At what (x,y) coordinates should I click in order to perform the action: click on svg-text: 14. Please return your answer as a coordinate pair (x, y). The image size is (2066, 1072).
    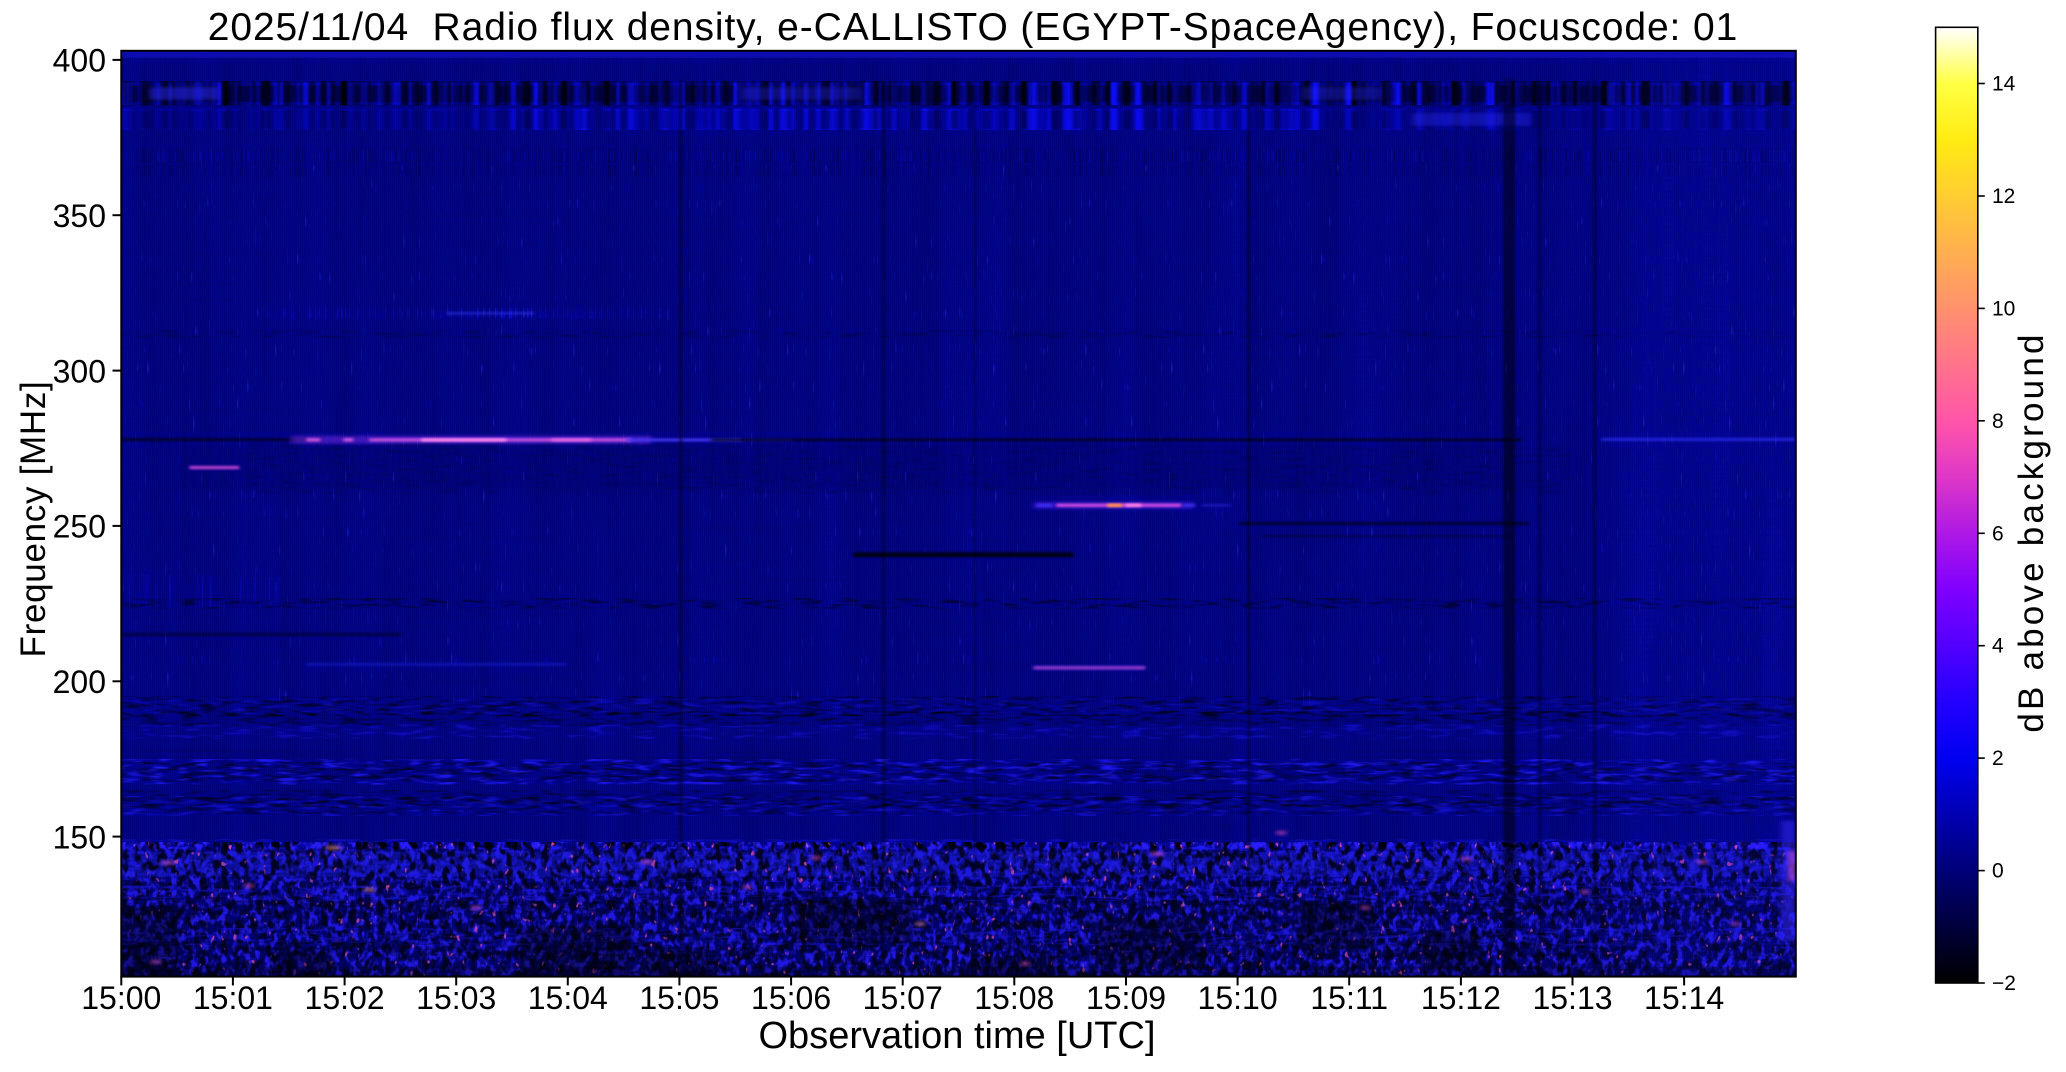
    Looking at the image, I should click on (2004, 84).